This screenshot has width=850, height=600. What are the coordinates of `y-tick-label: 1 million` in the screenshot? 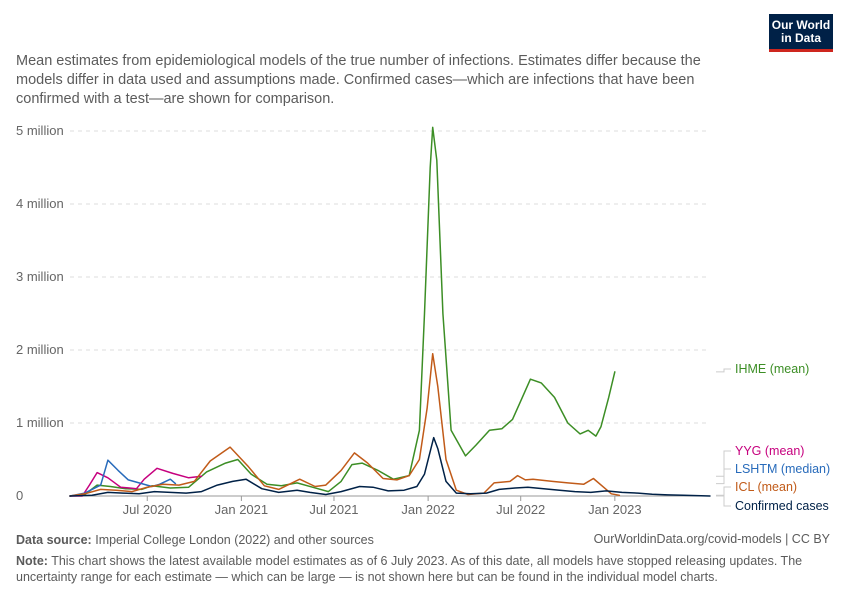 It's located at (40, 422).